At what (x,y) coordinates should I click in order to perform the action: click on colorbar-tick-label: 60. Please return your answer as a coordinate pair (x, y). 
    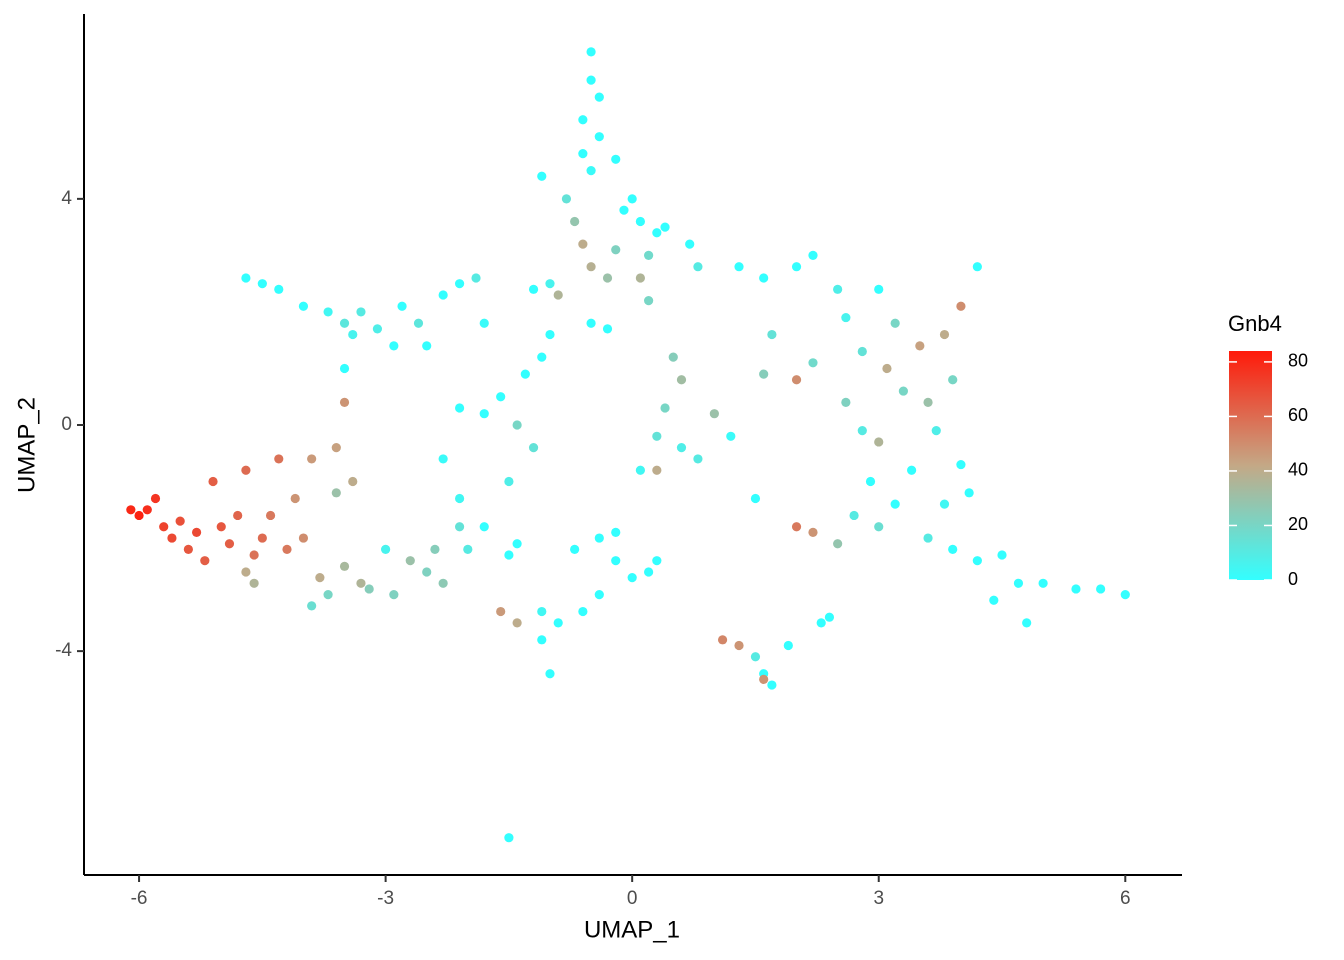
    Looking at the image, I should click on (1298, 415).